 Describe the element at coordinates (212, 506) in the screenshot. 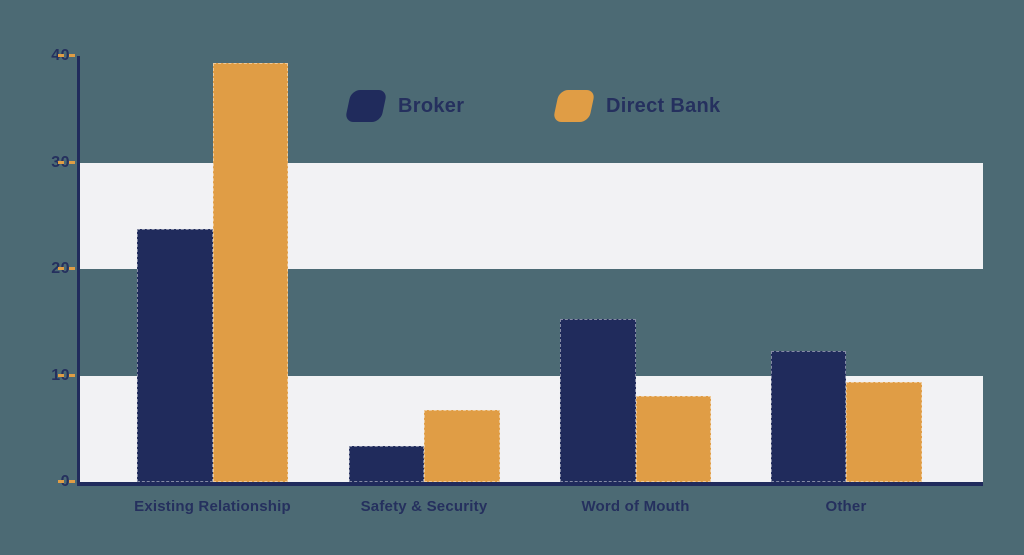

I see `category-label: Existing Relationship` at that location.